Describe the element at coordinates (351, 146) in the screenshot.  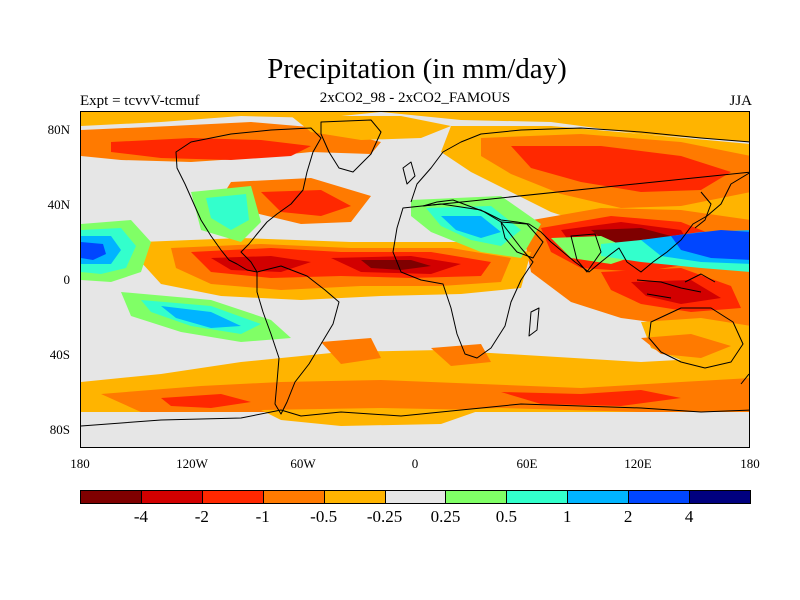
I see `coastline-greenland` at that location.